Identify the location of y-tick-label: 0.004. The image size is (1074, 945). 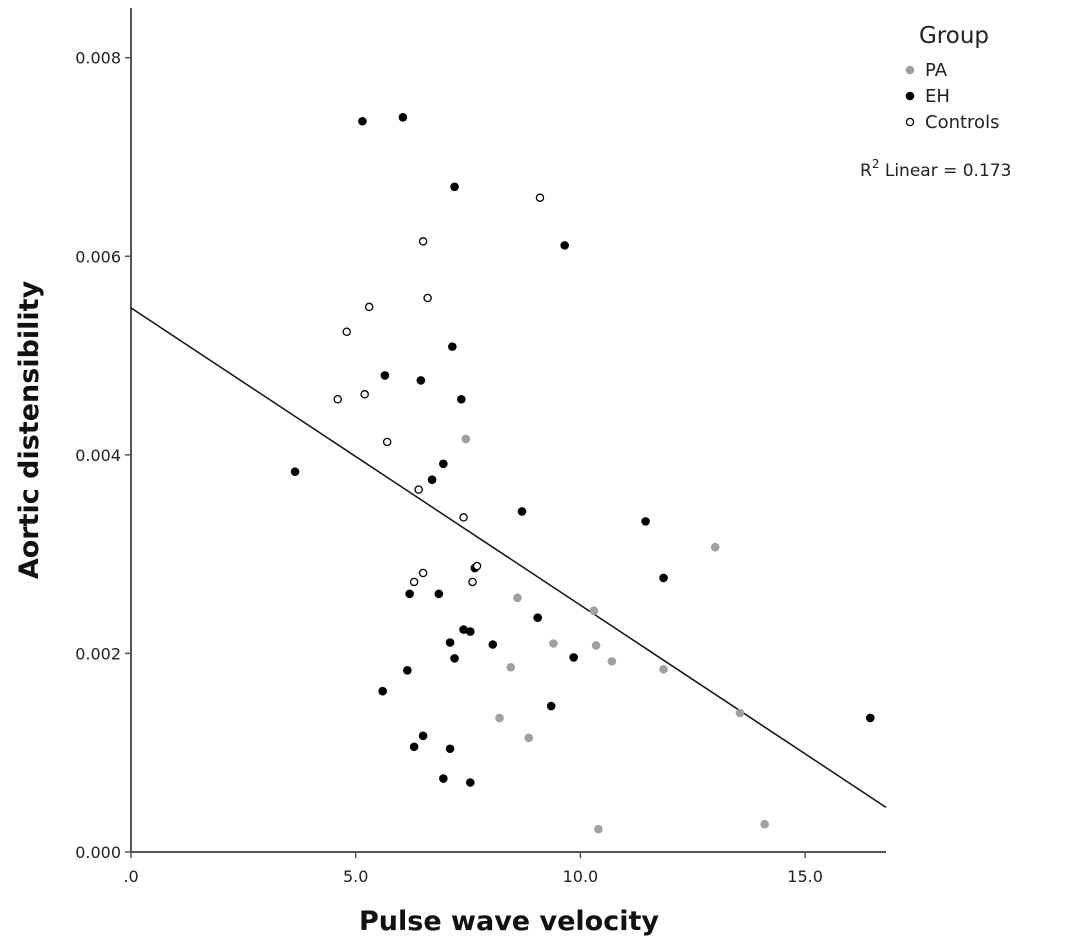
(98, 455).